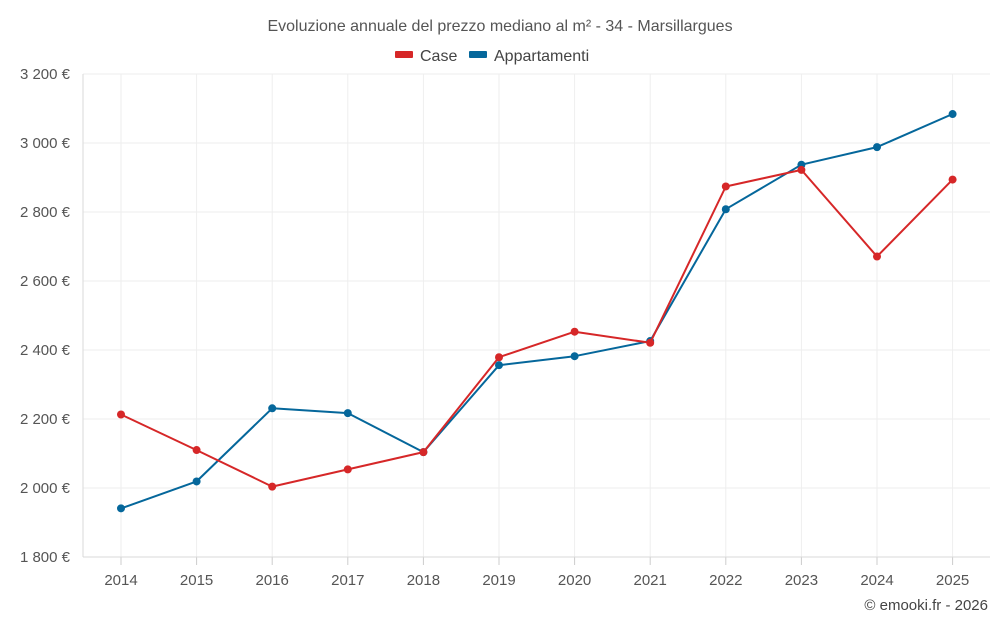 This screenshot has height=625, width=1000. I want to click on legend: Case Appartamenti, so click(492, 56).